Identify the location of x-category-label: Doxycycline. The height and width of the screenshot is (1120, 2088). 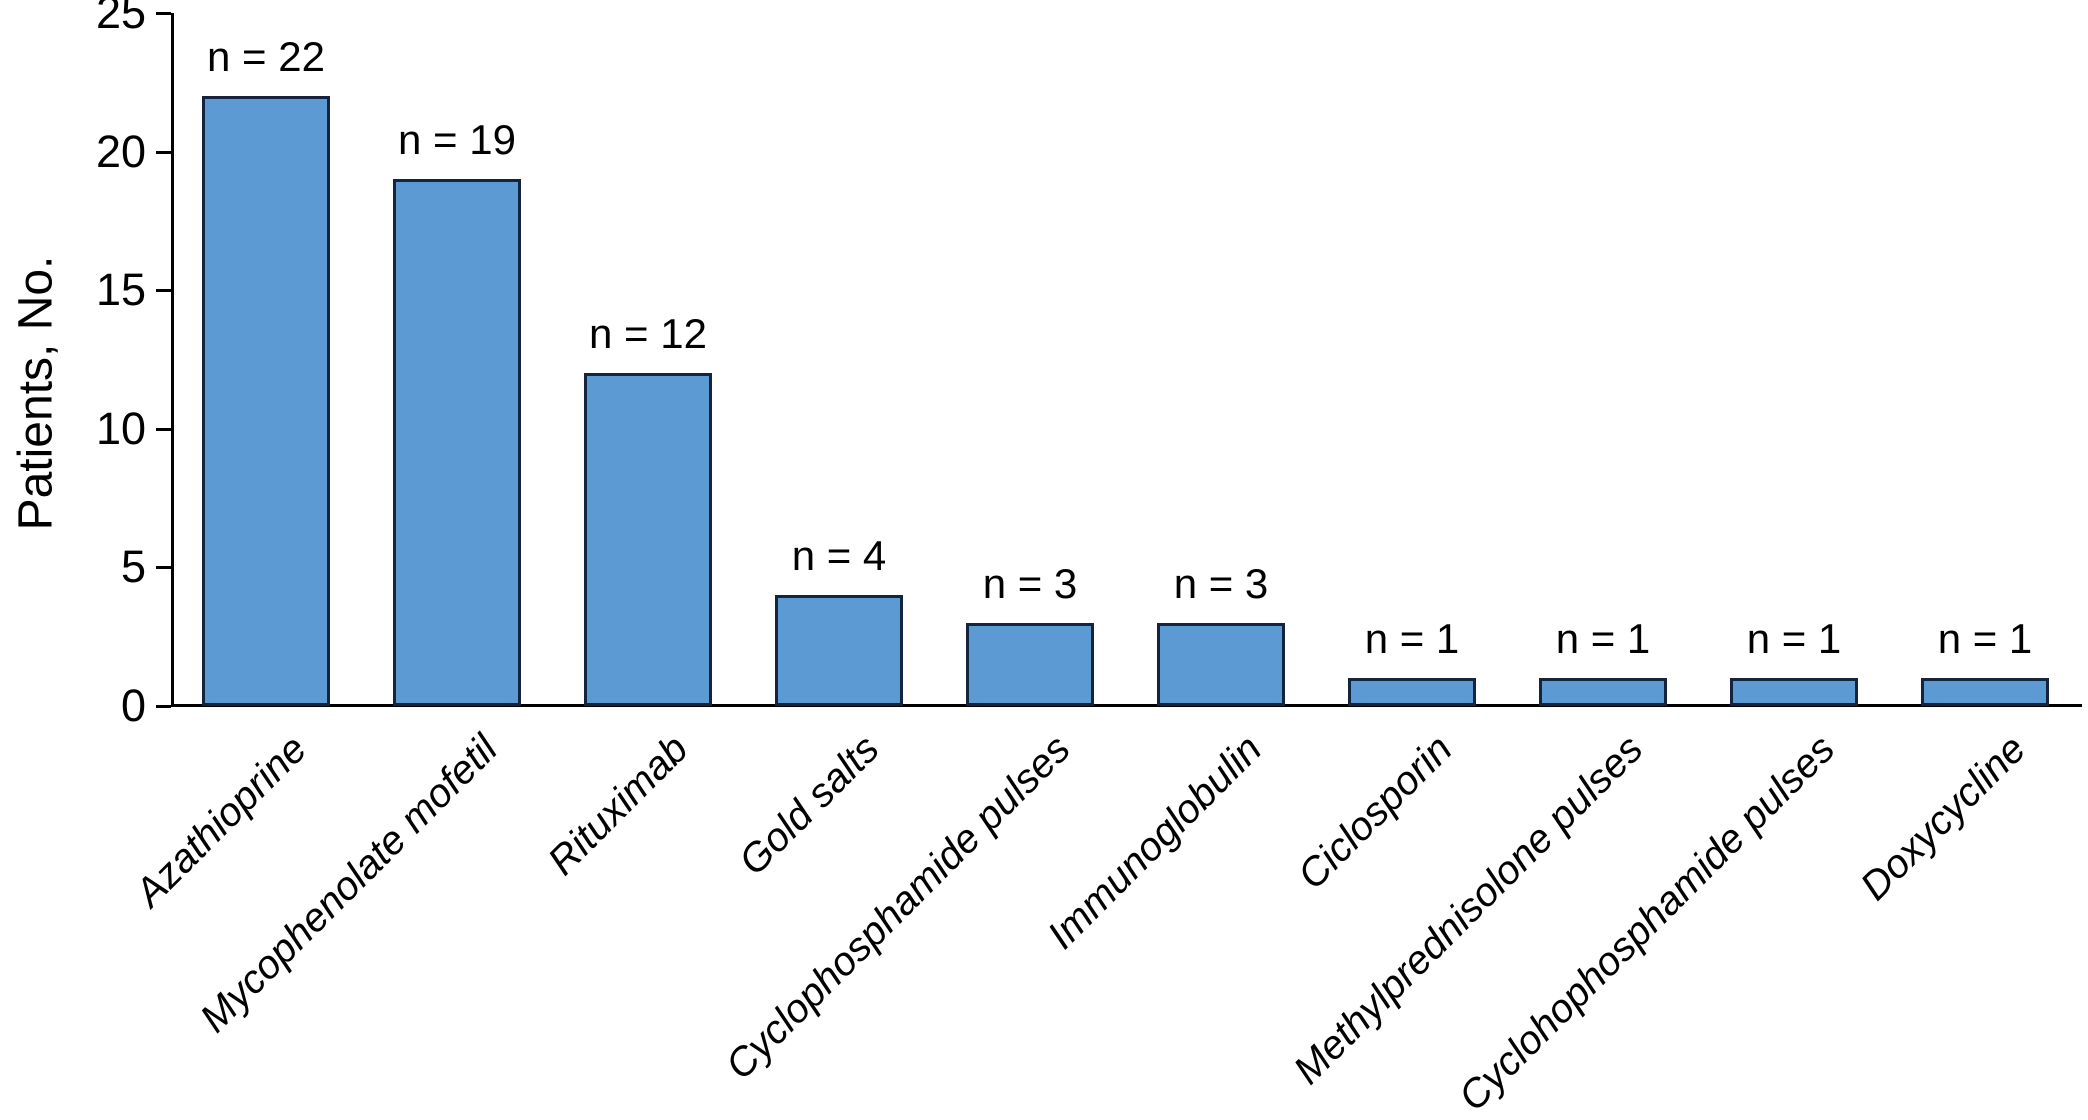
(1942, 817).